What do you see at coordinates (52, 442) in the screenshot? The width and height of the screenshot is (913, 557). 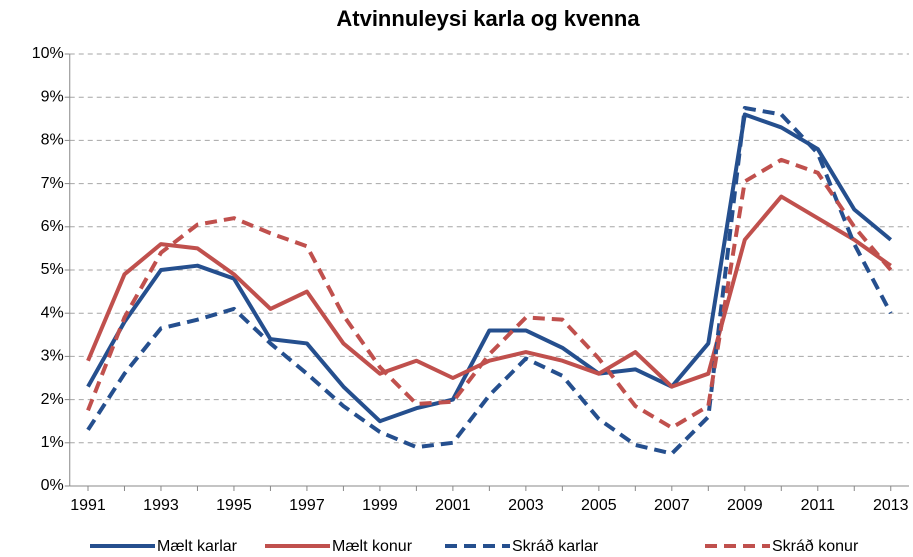 I see `y-tick-label: 1%` at bounding box center [52, 442].